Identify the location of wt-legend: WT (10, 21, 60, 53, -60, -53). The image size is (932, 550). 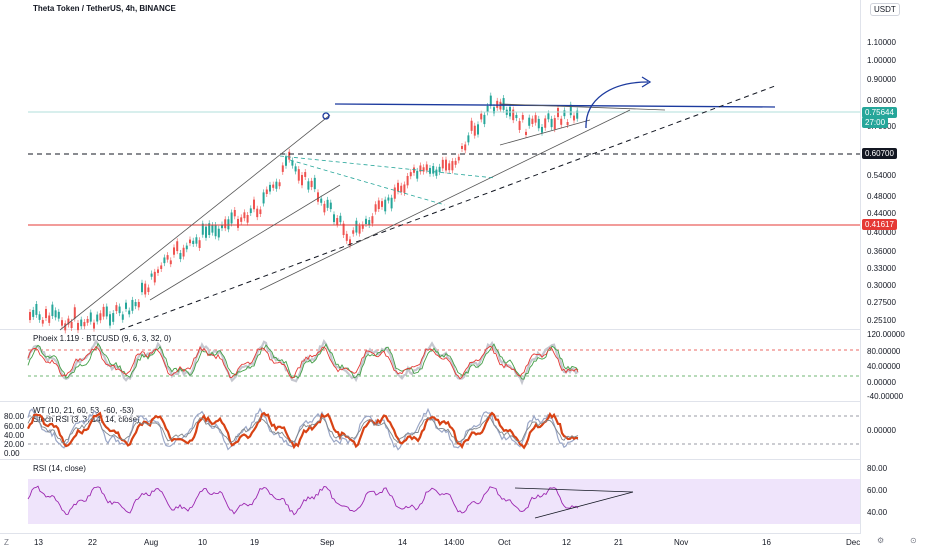
(83, 410).